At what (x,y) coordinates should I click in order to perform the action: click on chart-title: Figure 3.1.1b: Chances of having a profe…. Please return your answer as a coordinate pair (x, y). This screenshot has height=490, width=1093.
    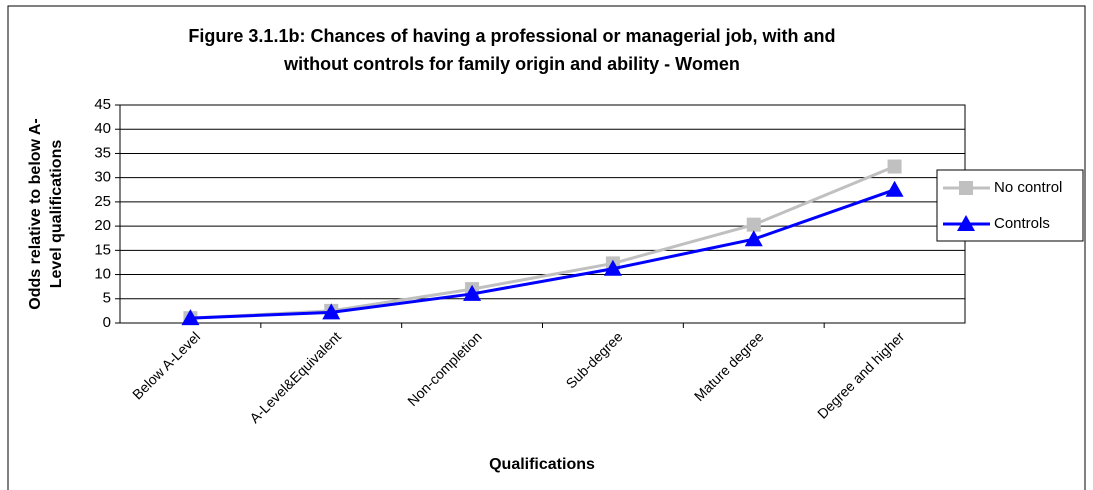
    Looking at the image, I should click on (511, 36).